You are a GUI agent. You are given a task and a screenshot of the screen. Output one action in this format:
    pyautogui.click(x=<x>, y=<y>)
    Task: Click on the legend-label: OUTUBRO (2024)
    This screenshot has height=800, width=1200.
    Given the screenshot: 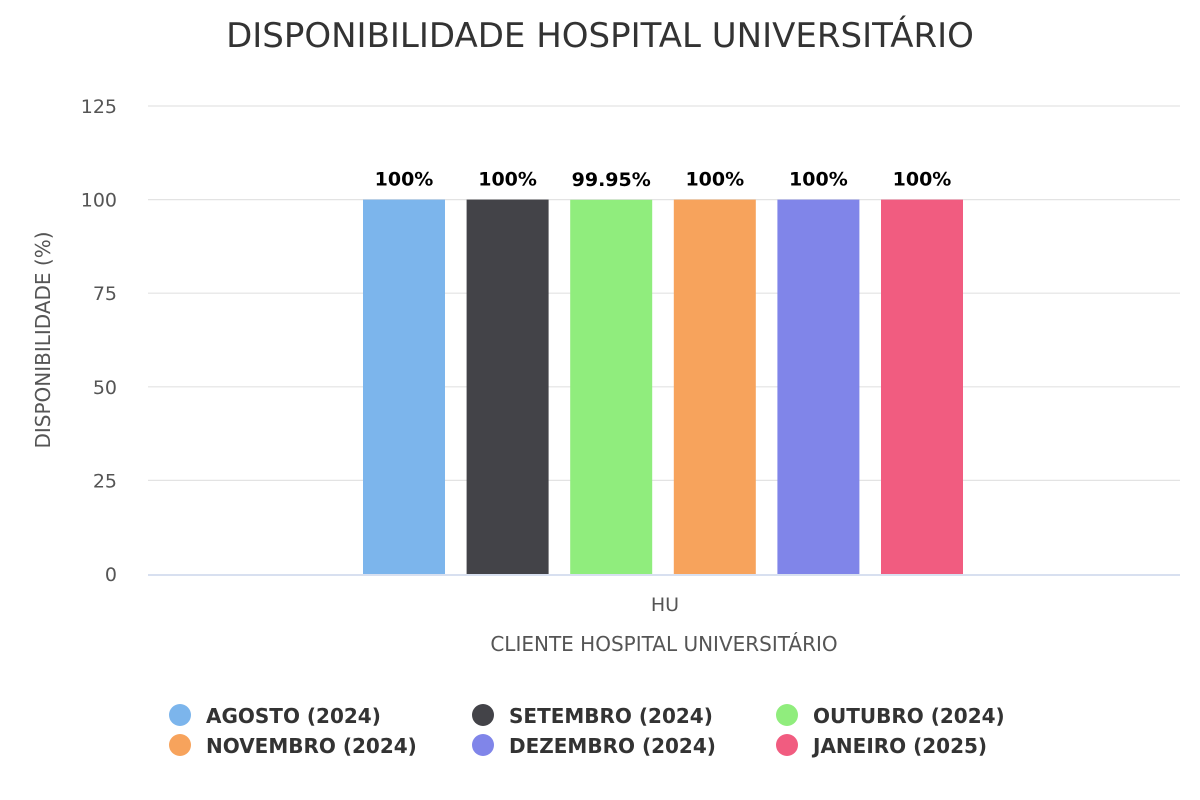 What is the action you would take?
    pyautogui.click(x=909, y=716)
    